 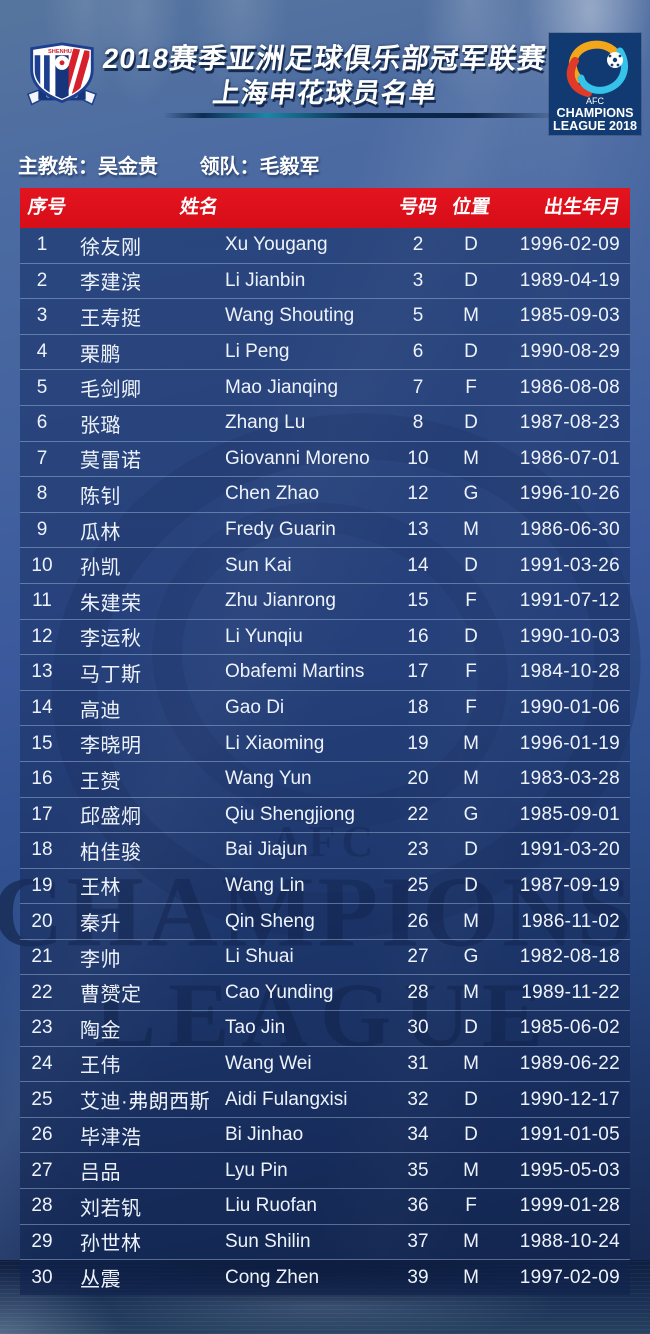 What do you see at coordinates (325, 1170) in the screenshot?
I see `table-row: 27 吕品 Lyu Pin 35 M 1995-05-03` at bounding box center [325, 1170].